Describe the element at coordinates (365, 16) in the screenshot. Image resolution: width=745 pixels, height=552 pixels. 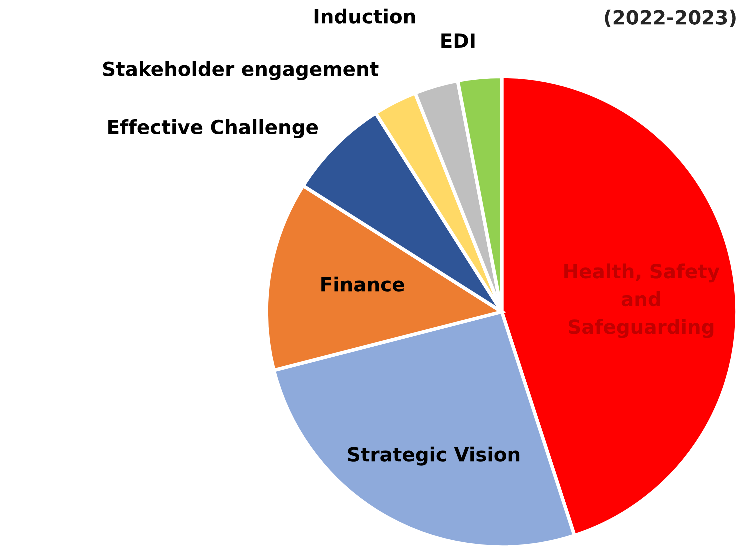
I see `slice-label: Induction` at that location.